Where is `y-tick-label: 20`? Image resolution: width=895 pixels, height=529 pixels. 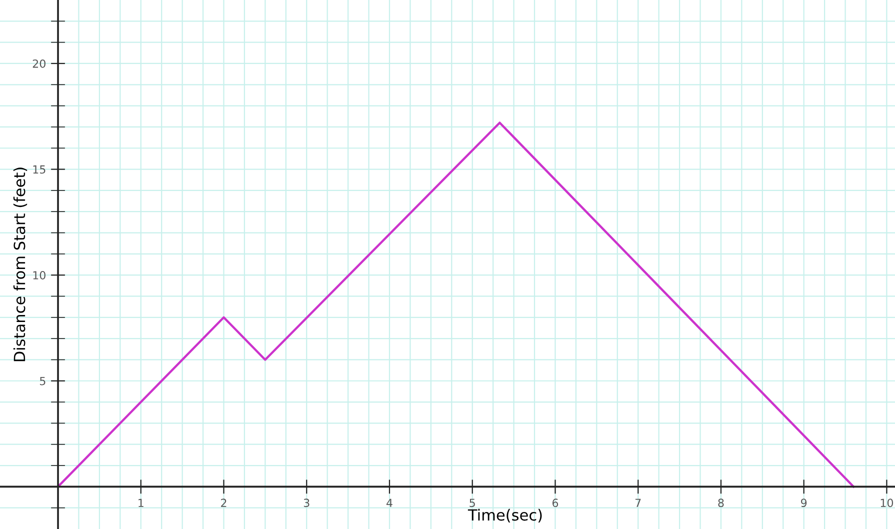
y-tick-label: 20 is located at coordinates (39, 63).